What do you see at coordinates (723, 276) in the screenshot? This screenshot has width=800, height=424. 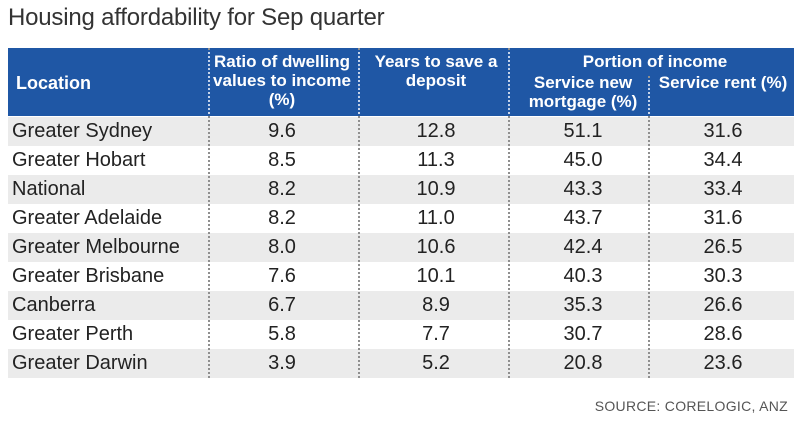 I see `rent-cell: 30.3` at bounding box center [723, 276].